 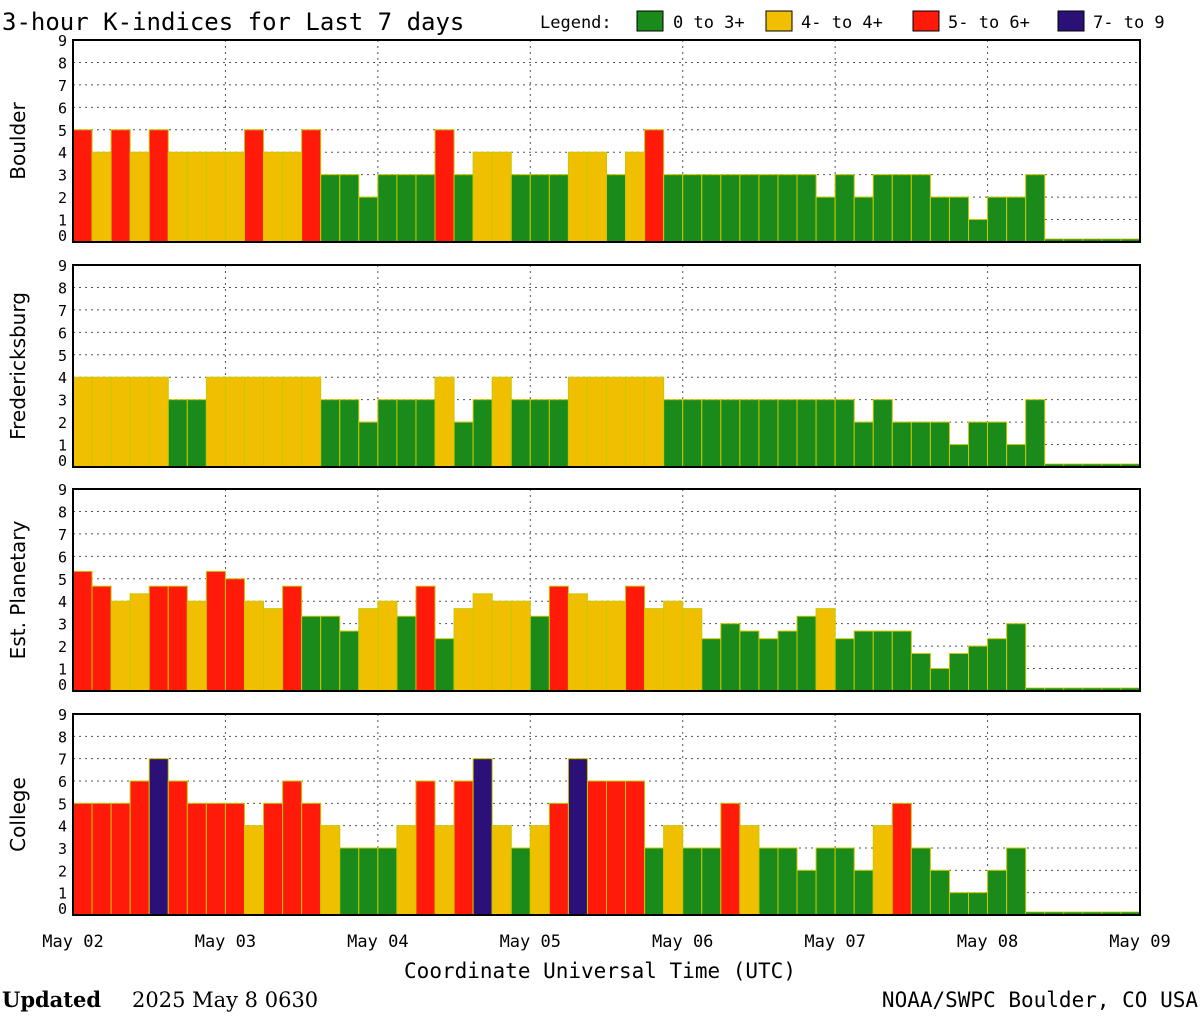 I want to click on x-tick-label: May 09, so click(x=1139, y=942).